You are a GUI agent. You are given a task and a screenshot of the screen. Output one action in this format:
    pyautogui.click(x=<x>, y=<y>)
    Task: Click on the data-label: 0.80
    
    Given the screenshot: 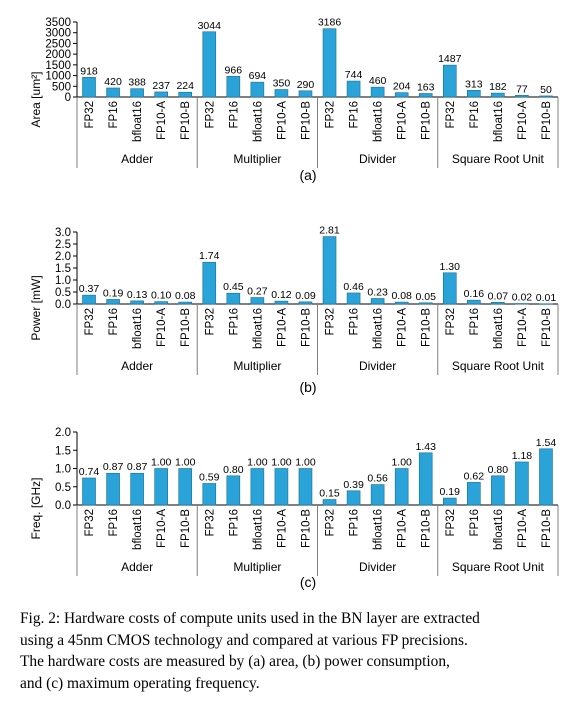 What is the action you would take?
    pyautogui.click(x=233, y=470)
    